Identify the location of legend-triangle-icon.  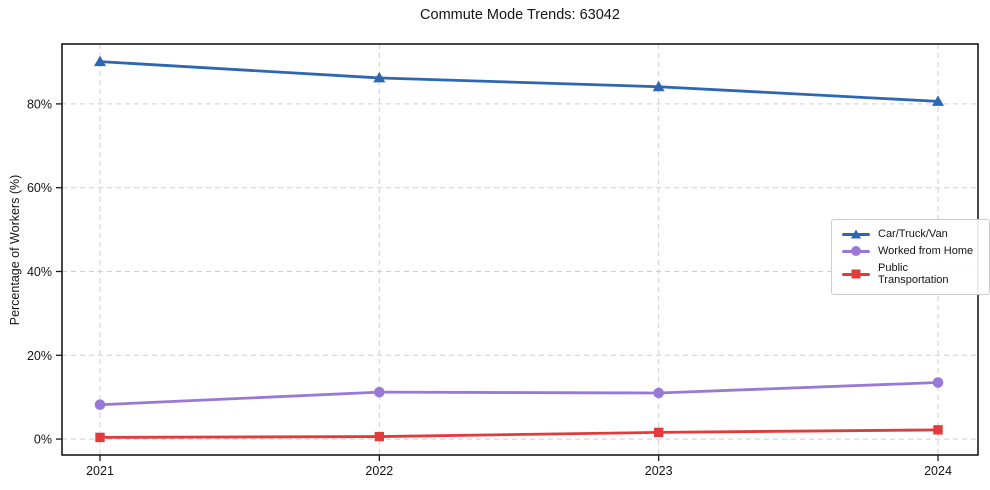
(856, 234).